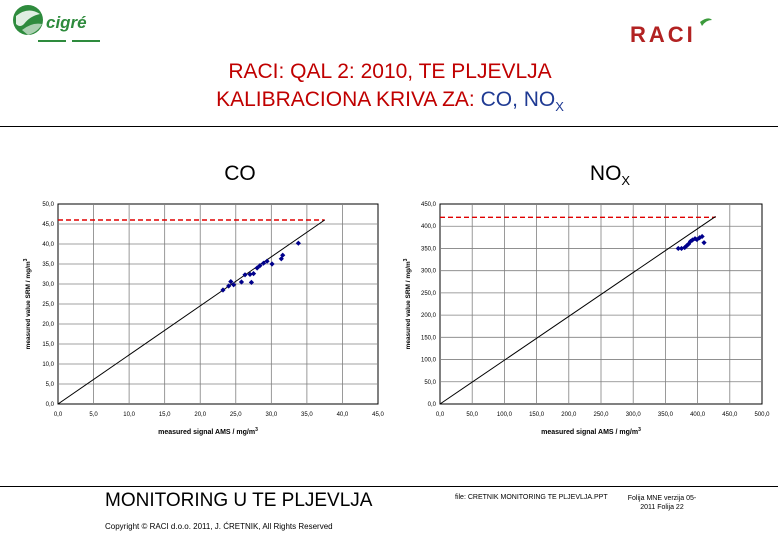 The width and height of the screenshot is (780, 540). What do you see at coordinates (429, 316) in the screenshot?
I see `y-tick-label: 200,0` at bounding box center [429, 316].